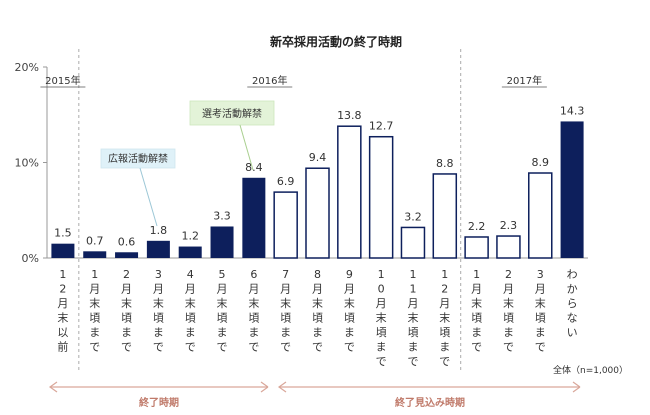 Image resolution: width=650 pixels, height=415 pixels. Describe the element at coordinates (317, 311) in the screenshot. I see `category-label: 8 月末頃まで` at that location.